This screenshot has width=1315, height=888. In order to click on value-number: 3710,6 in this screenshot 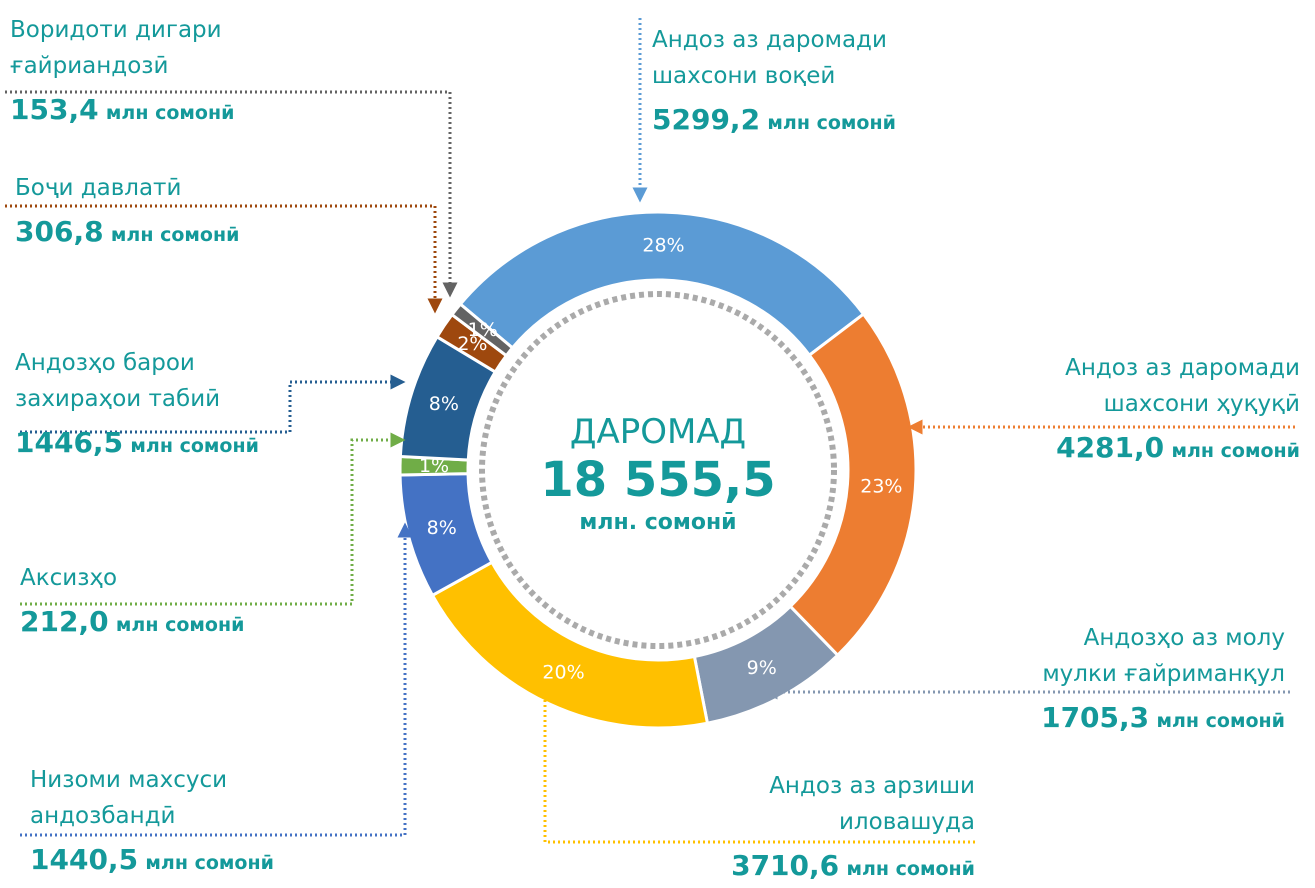, I will do `click(785, 865)`.